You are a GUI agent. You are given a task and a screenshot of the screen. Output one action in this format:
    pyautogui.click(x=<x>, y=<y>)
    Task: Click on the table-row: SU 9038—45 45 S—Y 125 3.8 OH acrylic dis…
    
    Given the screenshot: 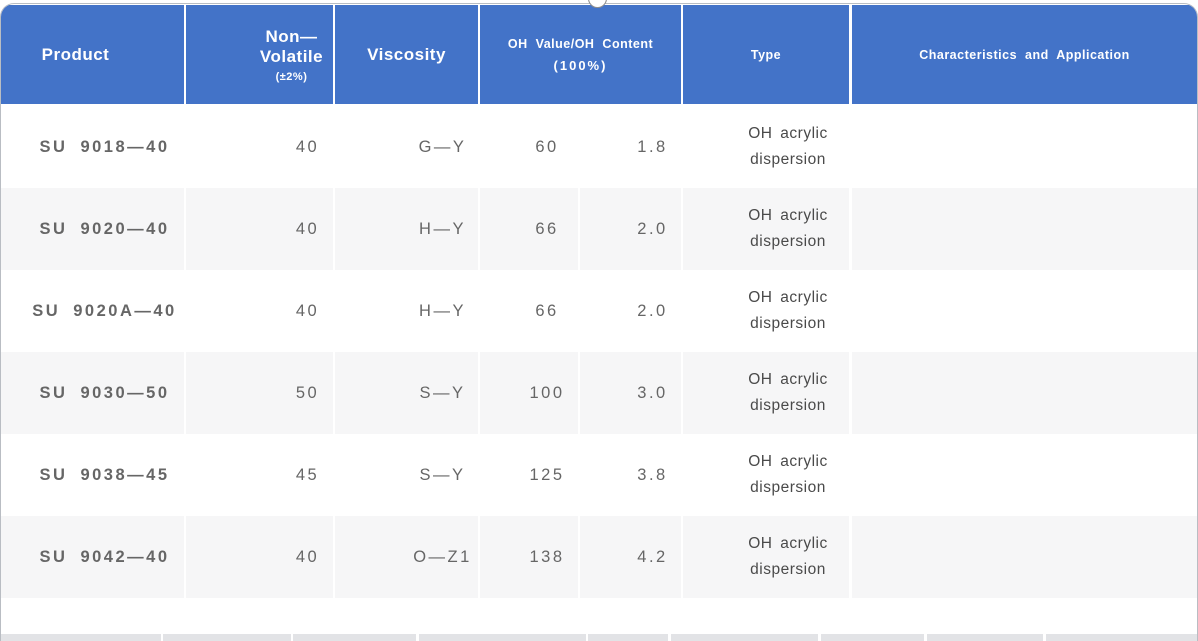 What is the action you would take?
    pyautogui.click(x=599, y=475)
    